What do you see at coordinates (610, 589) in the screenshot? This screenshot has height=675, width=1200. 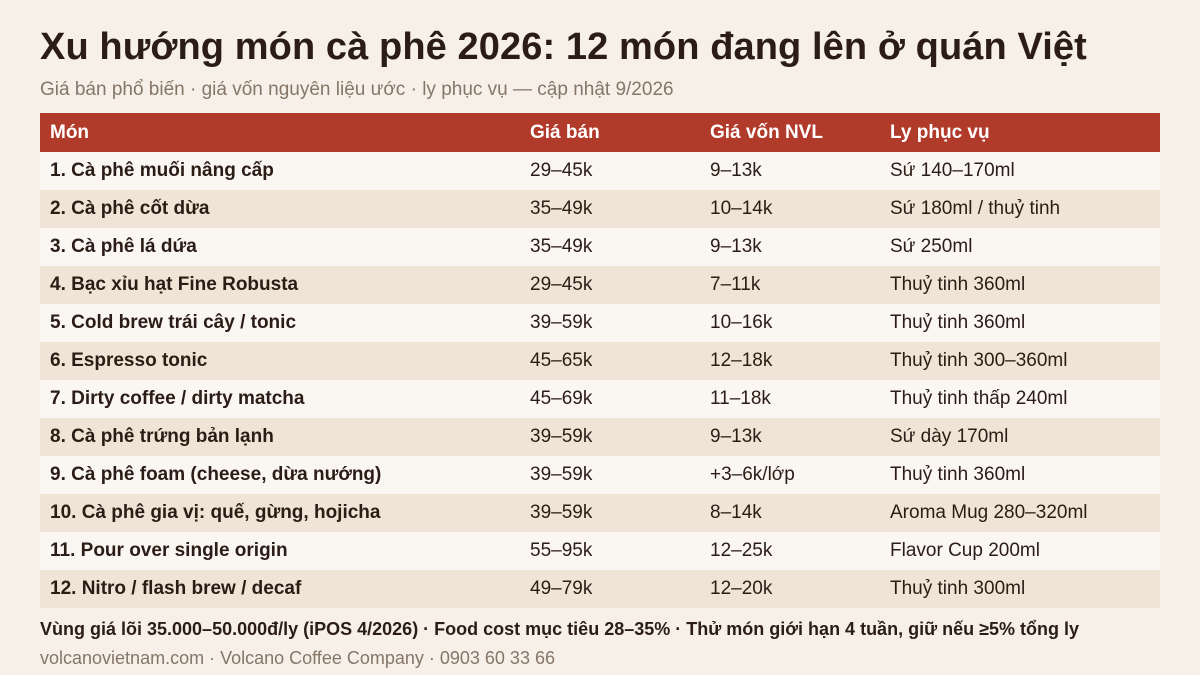 I see `cell-price: 49–79k` at bounding box center [610, 589].